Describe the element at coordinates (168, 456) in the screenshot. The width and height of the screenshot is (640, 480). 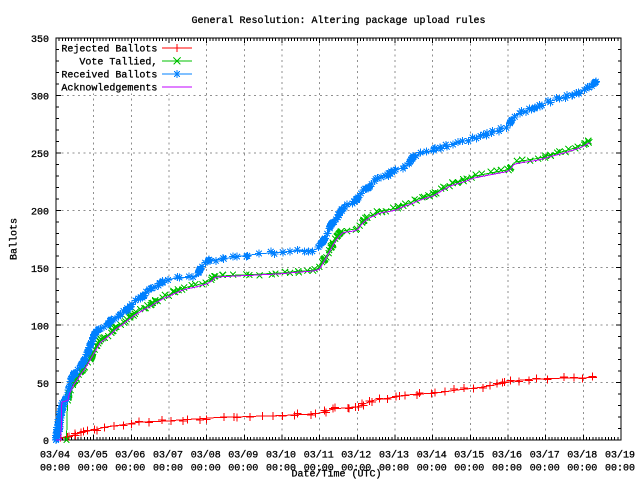
I see `svg-text: 03/07` at that location.